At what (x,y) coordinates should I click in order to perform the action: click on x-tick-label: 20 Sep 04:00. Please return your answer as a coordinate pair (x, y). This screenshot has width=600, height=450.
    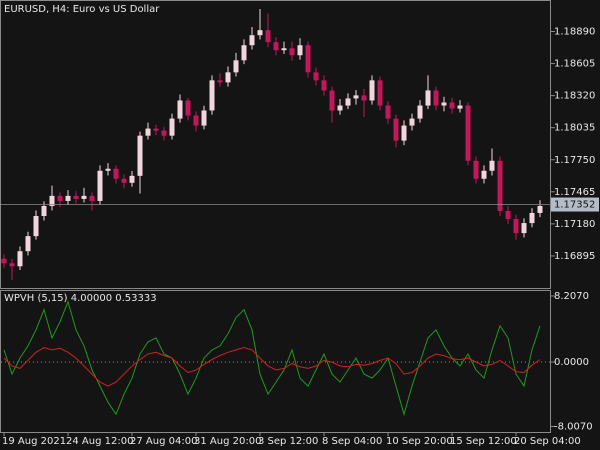
    Looking at the image, I should click on (547, 441).